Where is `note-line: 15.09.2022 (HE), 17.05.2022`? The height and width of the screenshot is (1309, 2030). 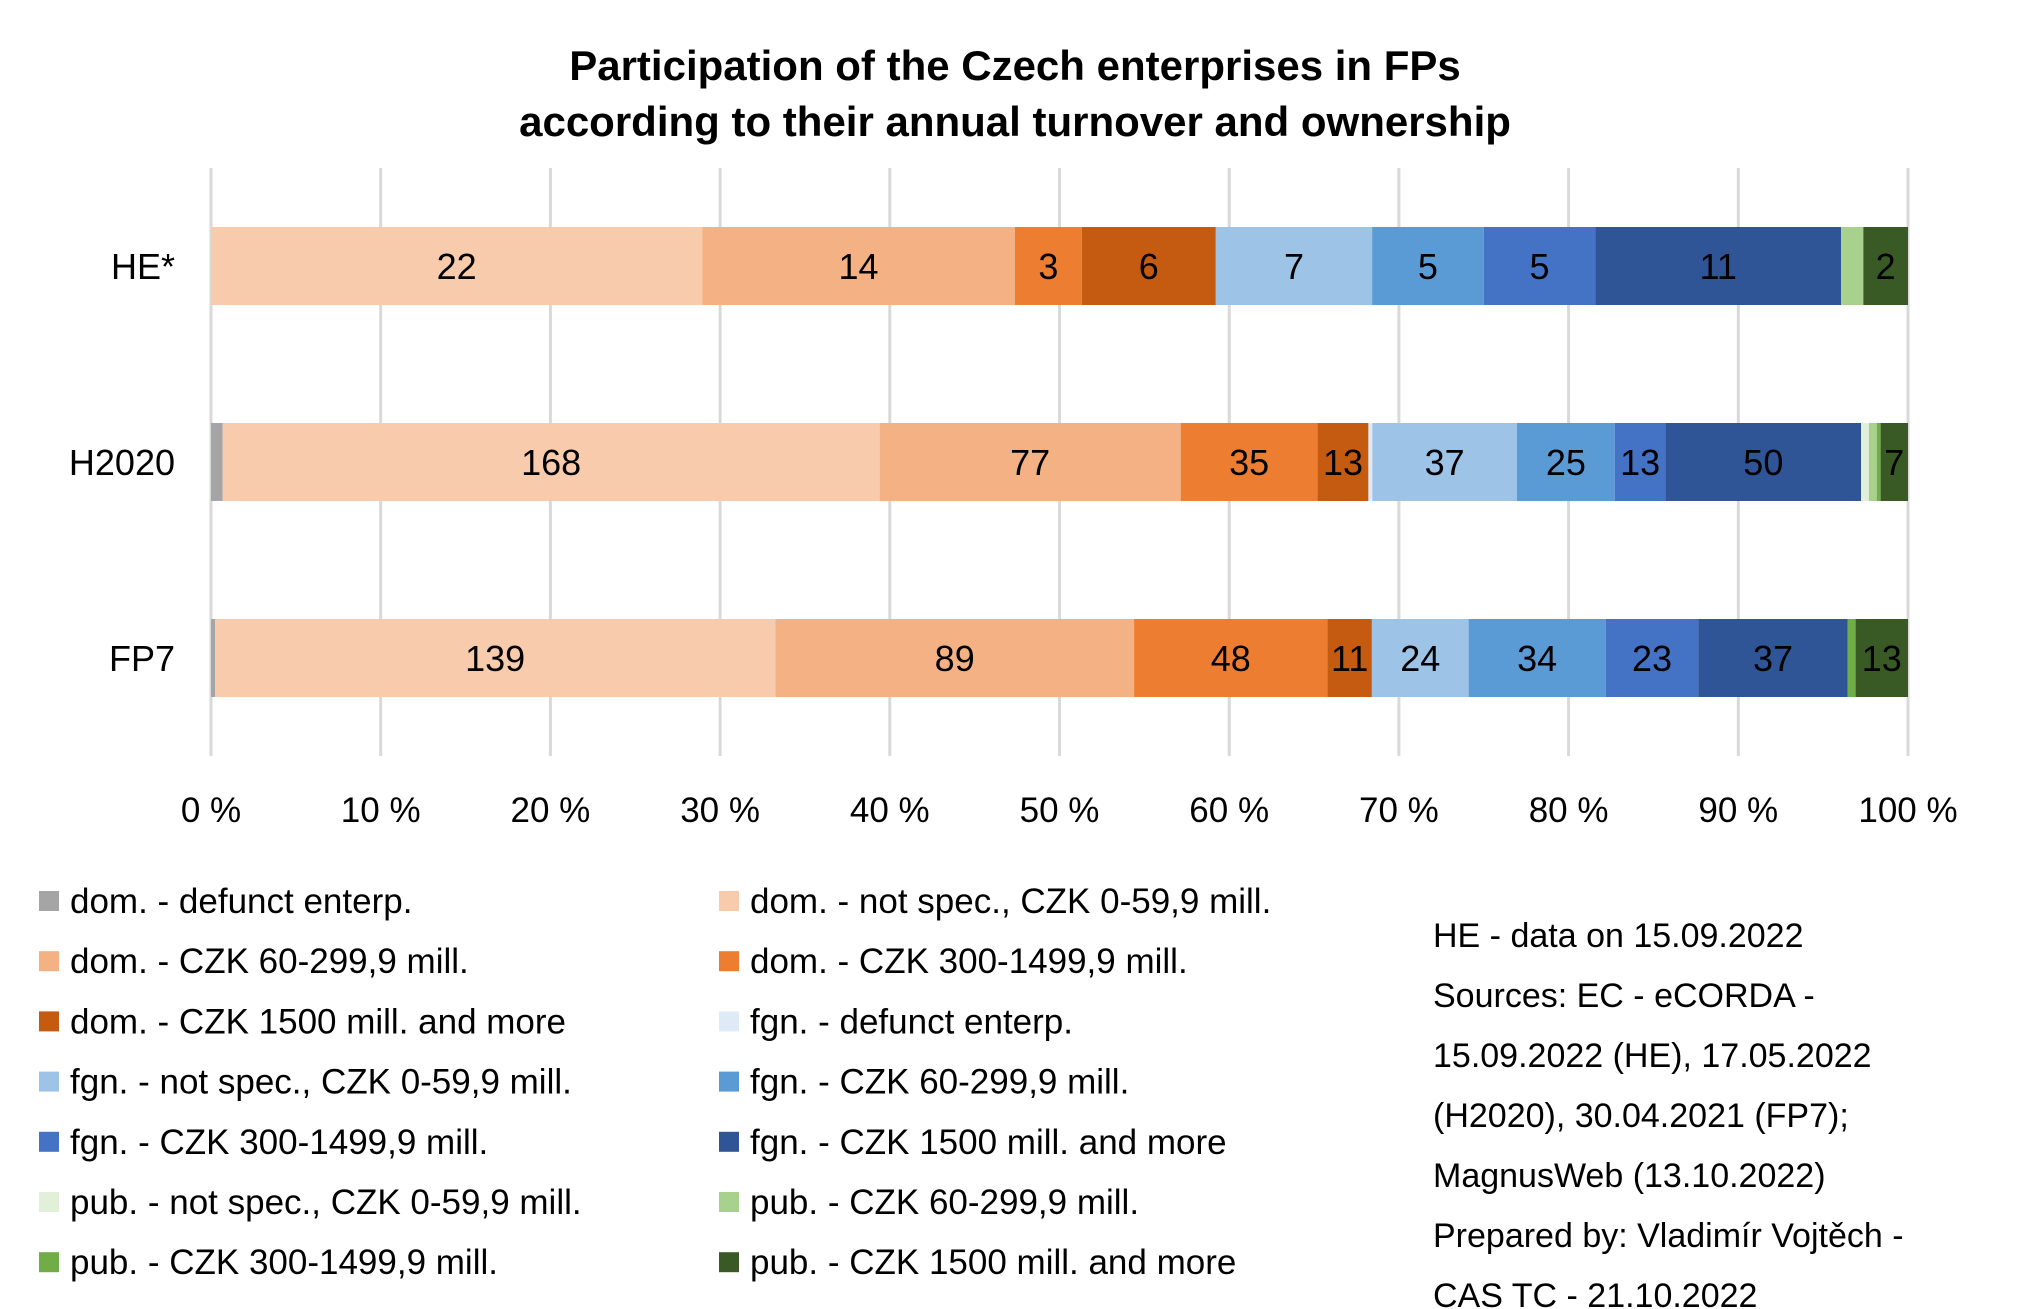
note-line: 15.09.2022 (HE), 17.05.2022 is located at coordinates (1652, 1056).